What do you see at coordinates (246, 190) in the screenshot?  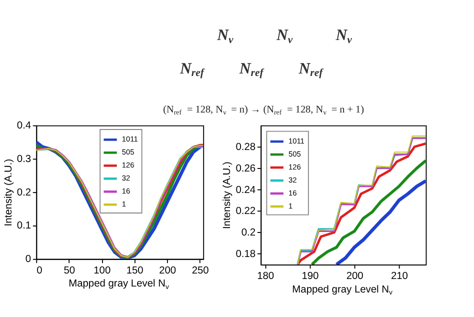 I see `y-tick-label: 0.24` at bounding box center [246, 190].